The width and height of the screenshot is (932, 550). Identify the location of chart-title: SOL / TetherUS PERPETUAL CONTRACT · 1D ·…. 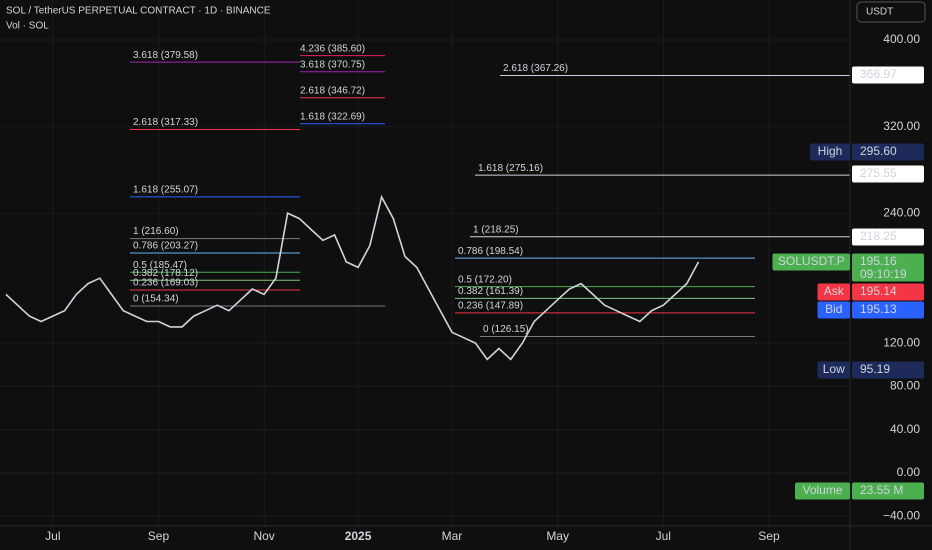
(138, 11).